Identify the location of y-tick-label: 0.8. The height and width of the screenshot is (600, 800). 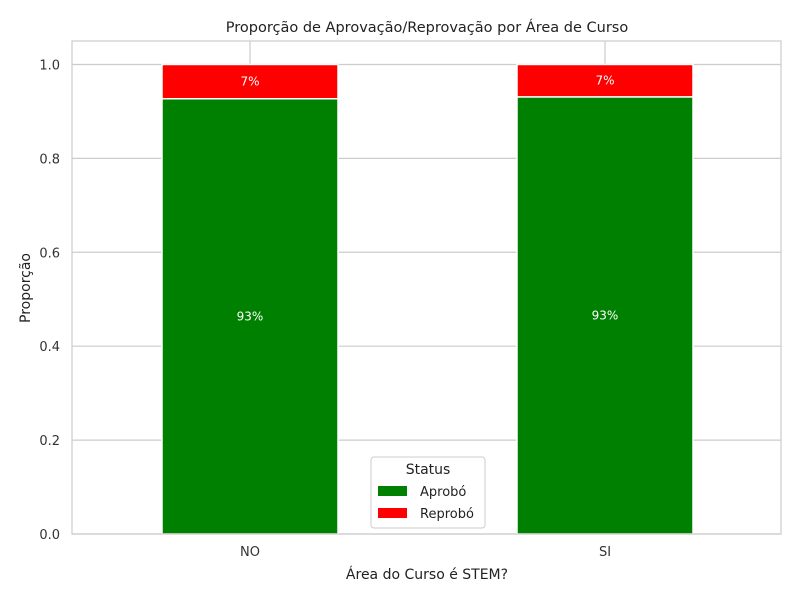
(49, 159).